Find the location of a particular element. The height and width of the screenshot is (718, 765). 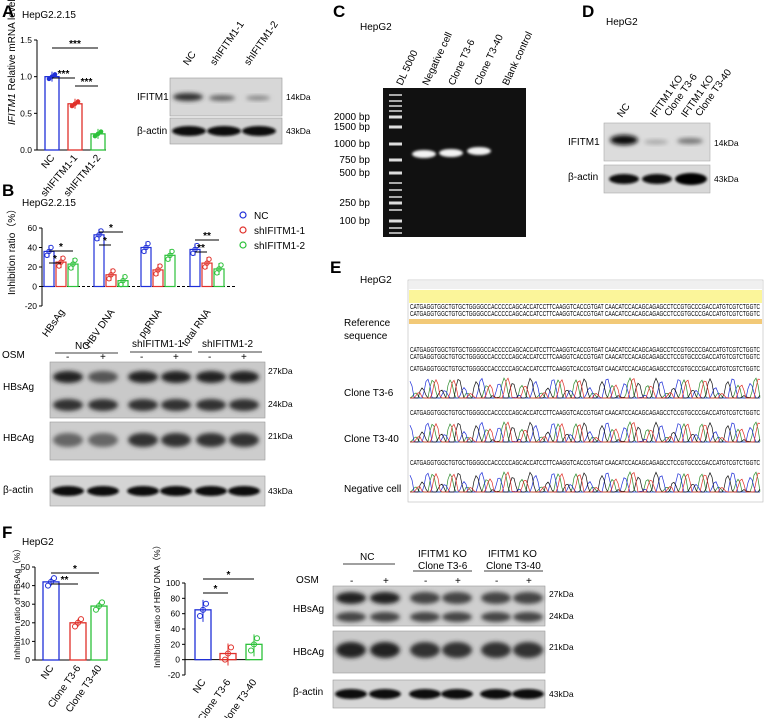

blot-d-row-ifitm1: IFITM1 is located at coordinates (584, 142).